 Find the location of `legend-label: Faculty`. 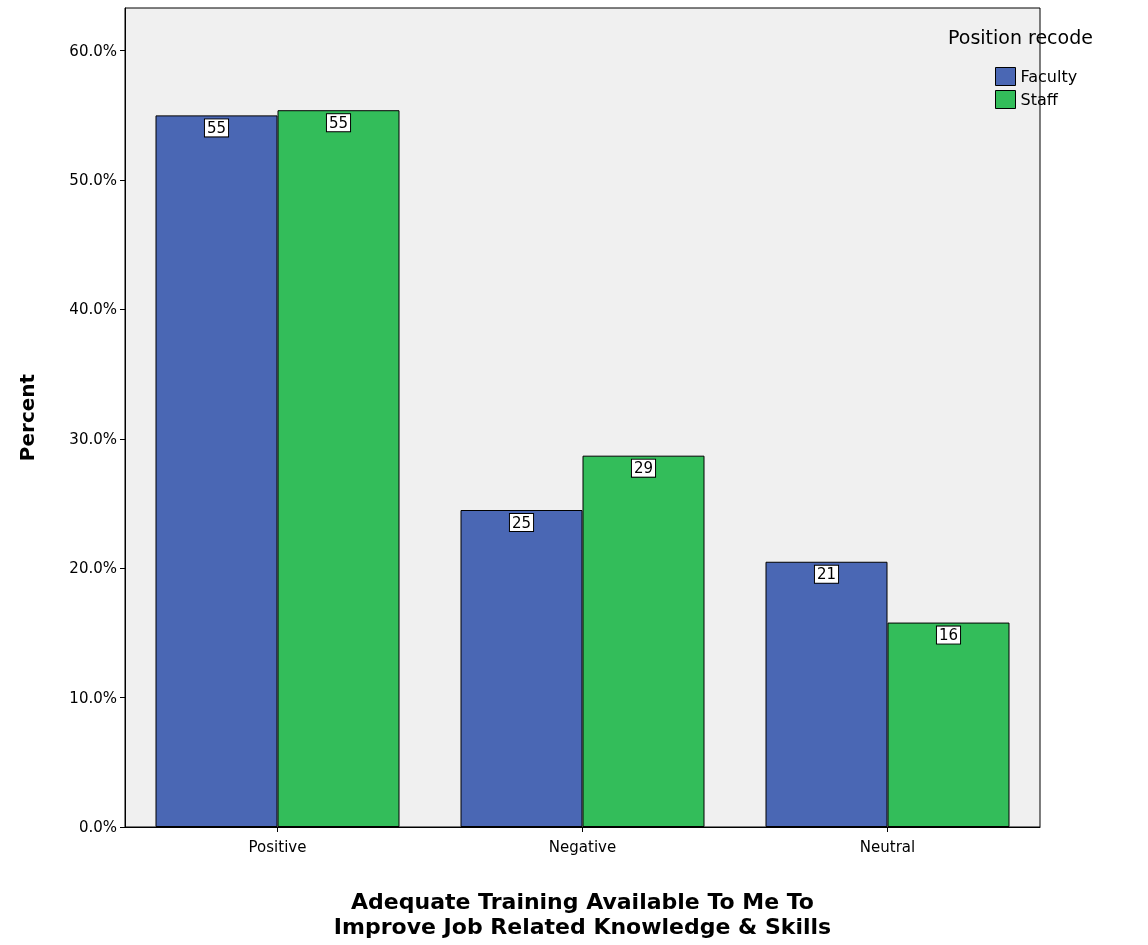

legend-label: Faculty is located at coordinates (1049, 76).